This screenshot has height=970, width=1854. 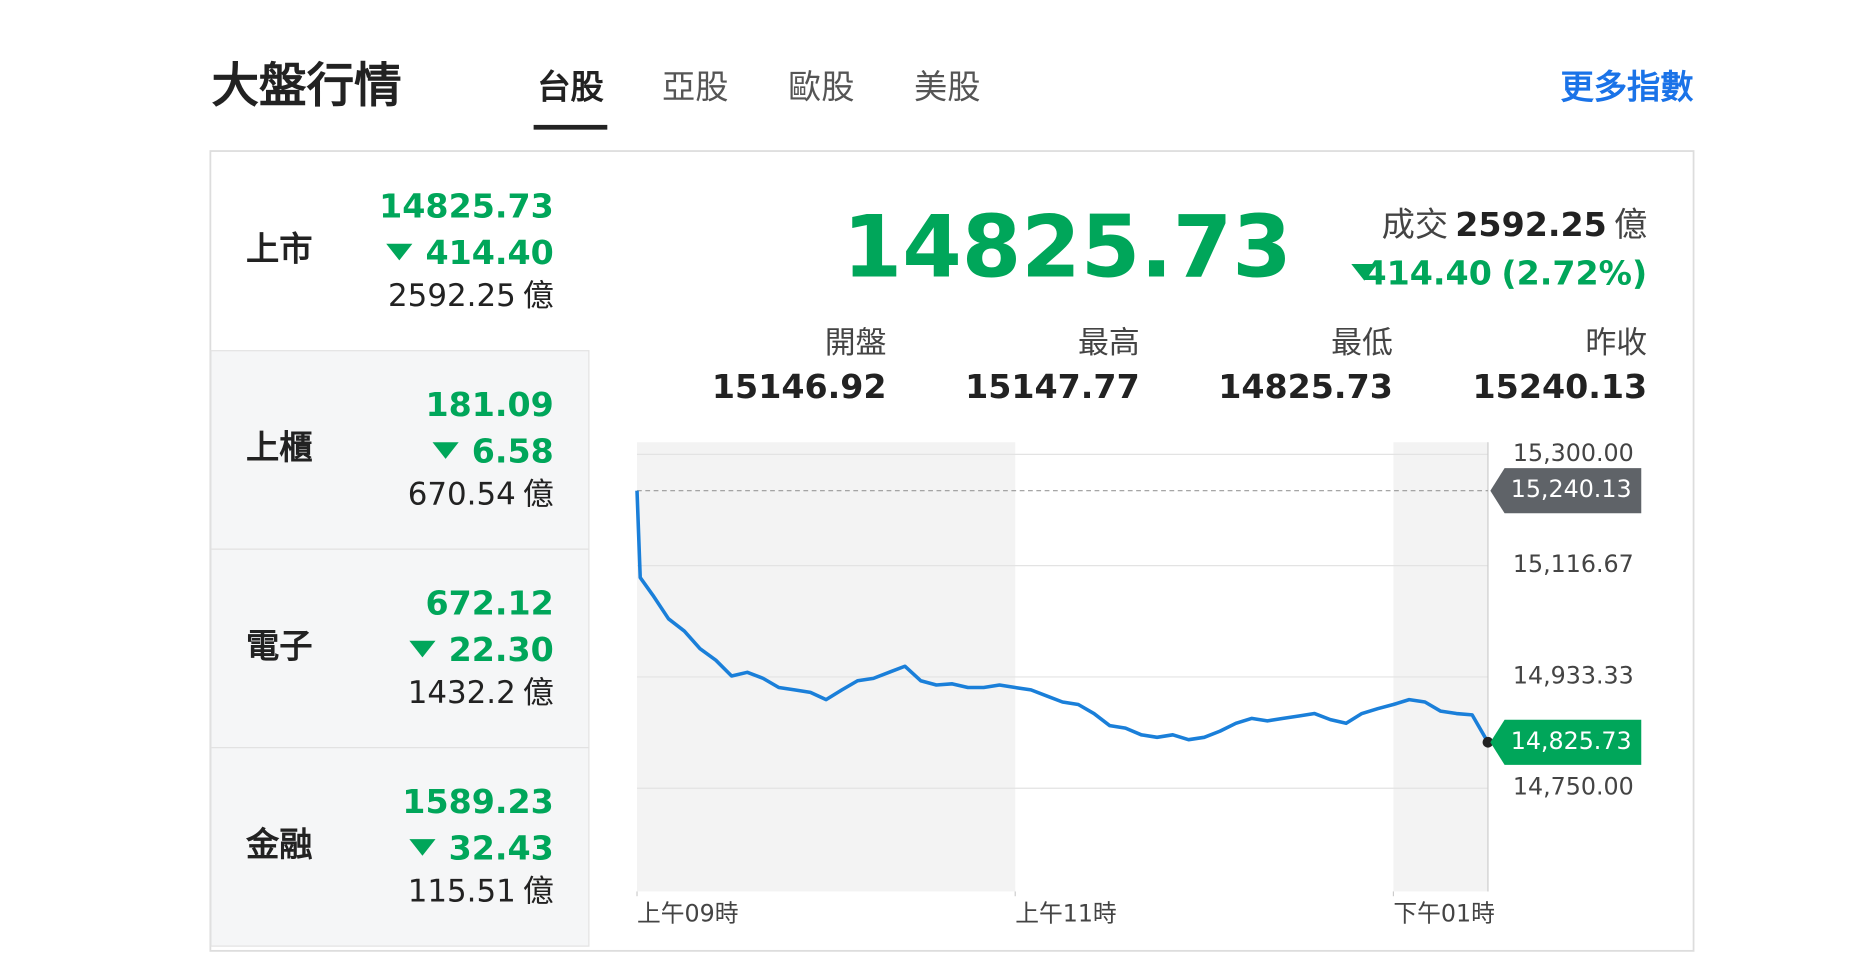 What do you see at coordinates (1574, 272) in the screenshot?
I see `change-pct: (2.72%)` at bounding box center [1574, 272].